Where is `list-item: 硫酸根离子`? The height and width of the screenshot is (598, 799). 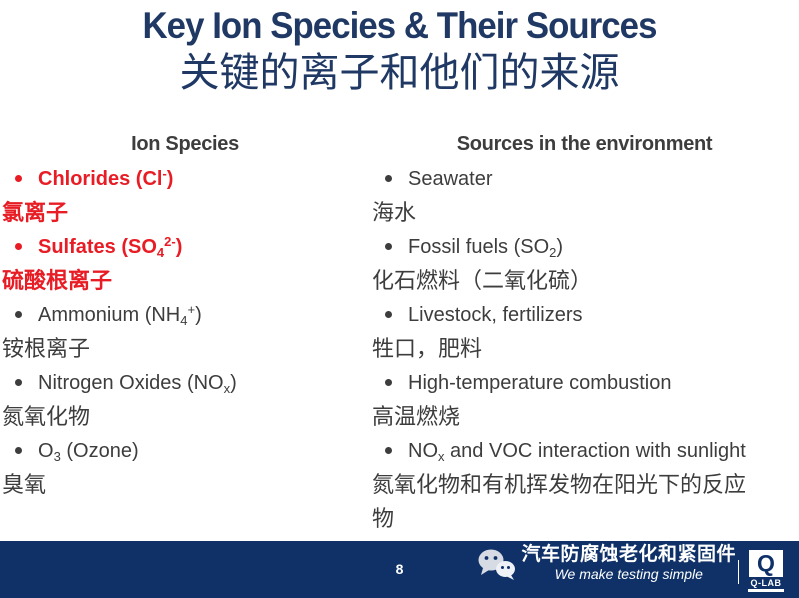
list-item: 硫酸根离子 is located at coordinates (185, 281).